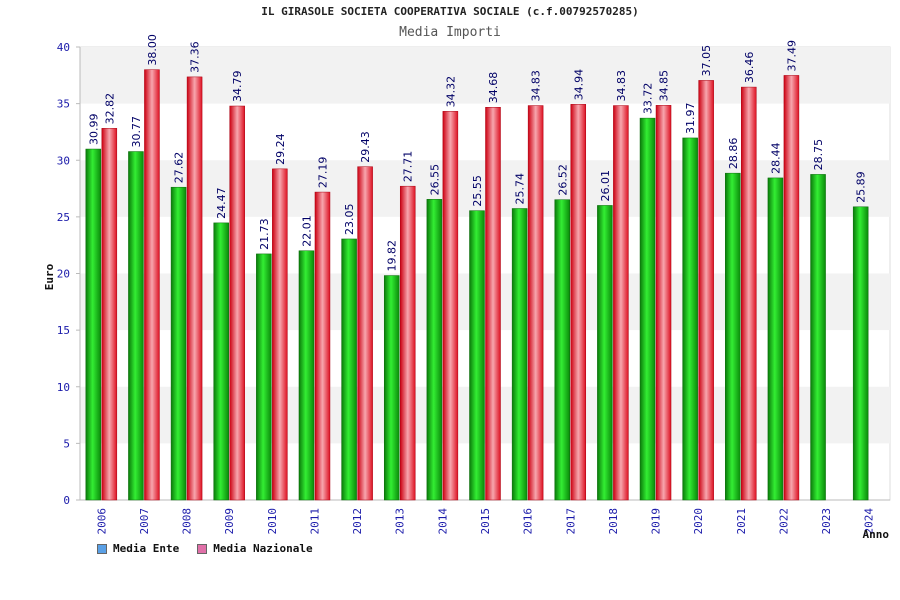 This screenshot has height=600, width=900. What do you see at coordinates (605, 186) in the screenshot?
I see `data-label: 26.01` at bounding box center [605, 186].